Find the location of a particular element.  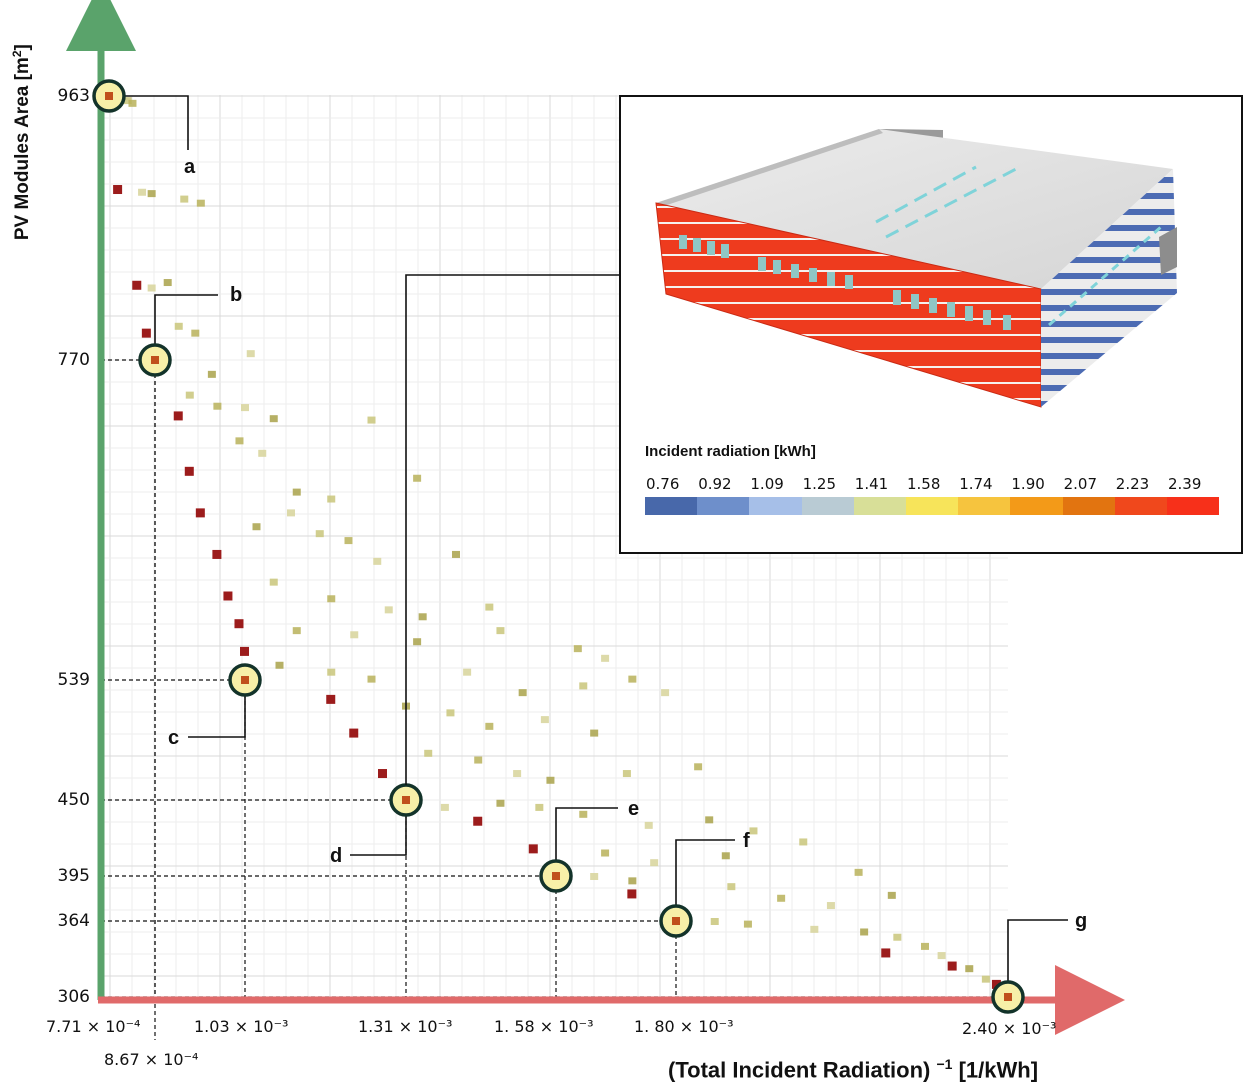

solution-label: a is located at coordinates (190, 167).